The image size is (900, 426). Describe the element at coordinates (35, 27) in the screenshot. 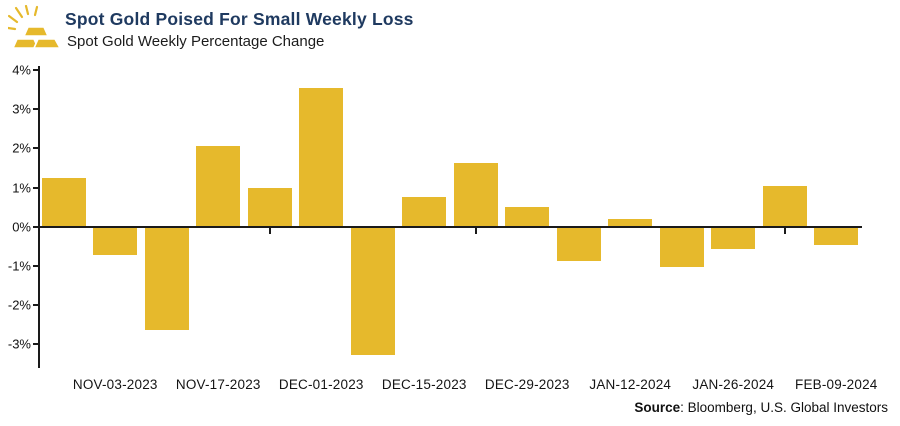

I see `gold-bars-icon` at that location.